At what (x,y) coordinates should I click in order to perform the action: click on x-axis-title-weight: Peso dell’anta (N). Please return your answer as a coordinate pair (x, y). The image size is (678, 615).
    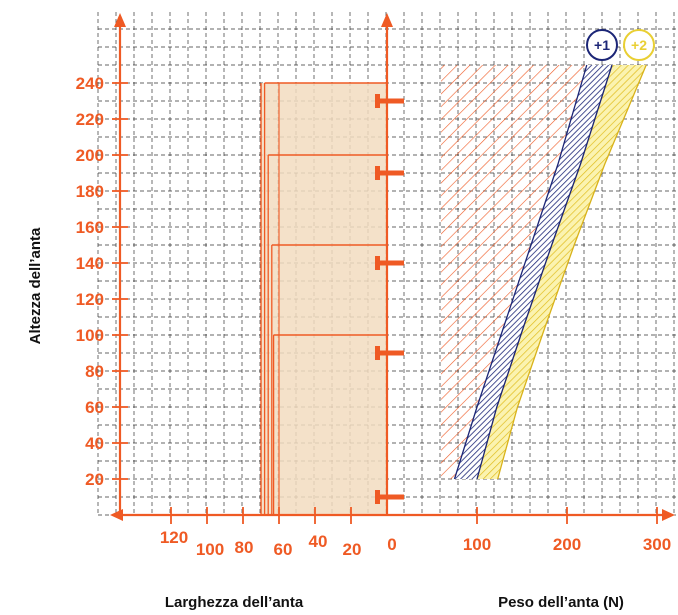
    Looking at the image, I should click on (561, 602).